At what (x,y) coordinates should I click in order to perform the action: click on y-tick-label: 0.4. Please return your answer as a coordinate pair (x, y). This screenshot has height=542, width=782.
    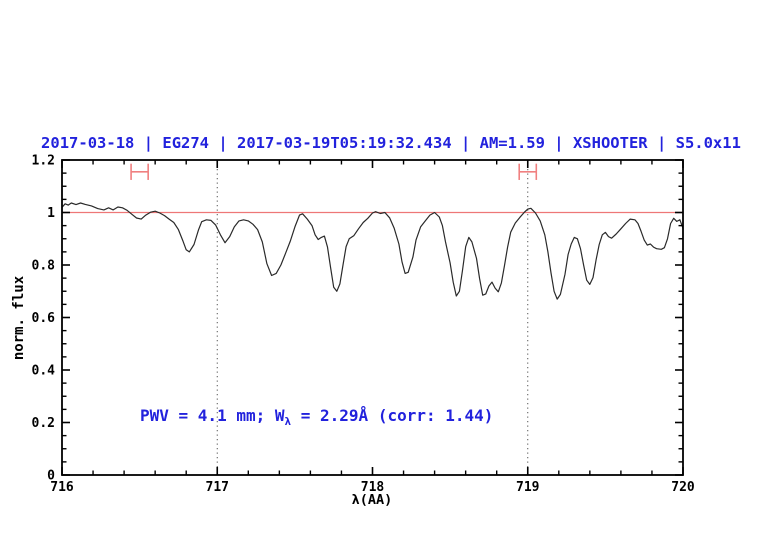
    Looking at the image, I should click on (44, 371).